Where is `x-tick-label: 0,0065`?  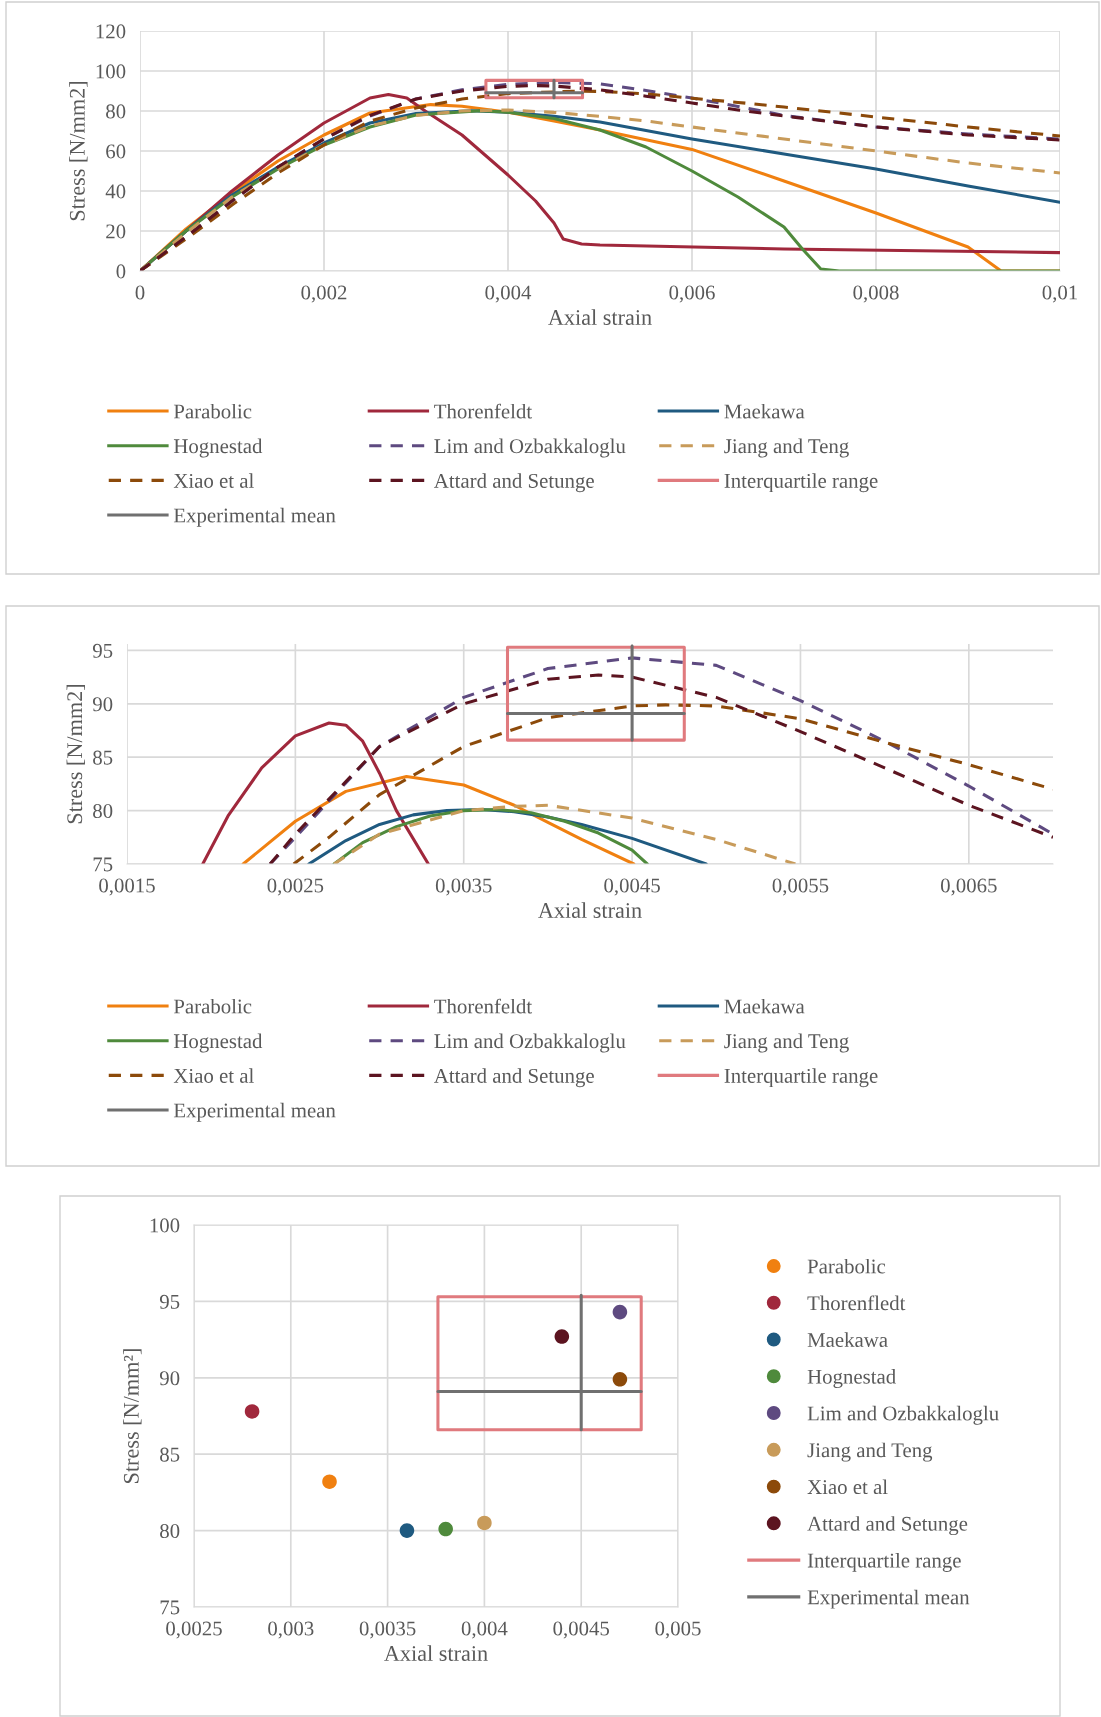 x-tick-label: 0,0065 is located at coordinates (968, 887).